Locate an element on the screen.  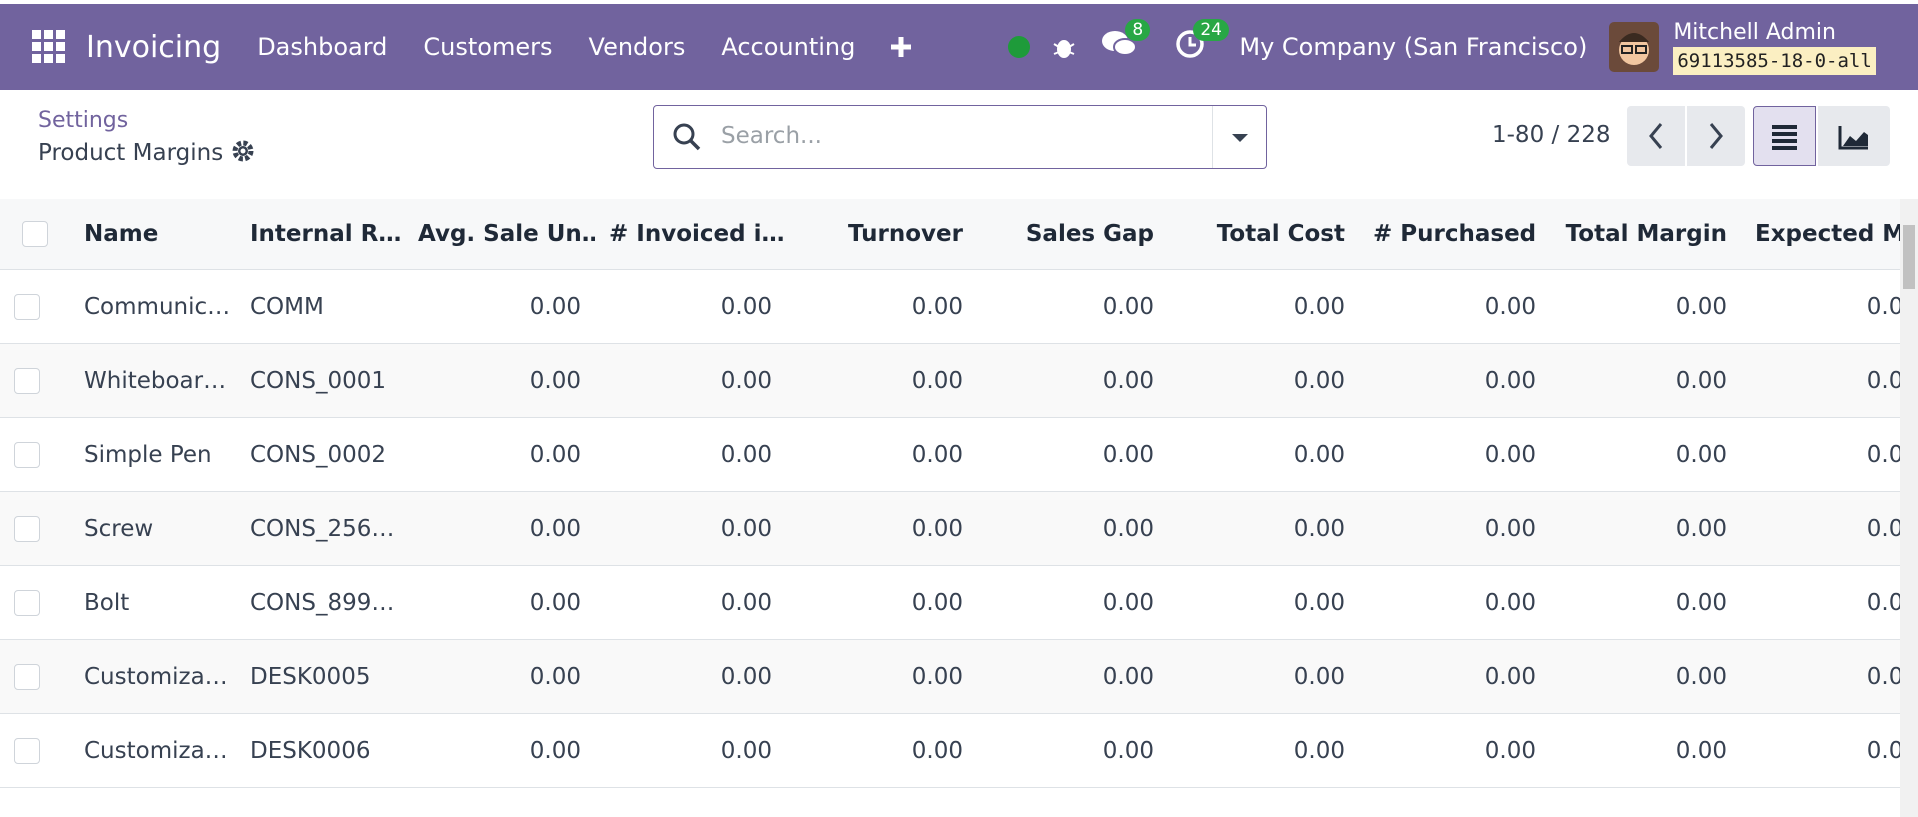
column-header: Turnover is located at coordinates (881, 234).